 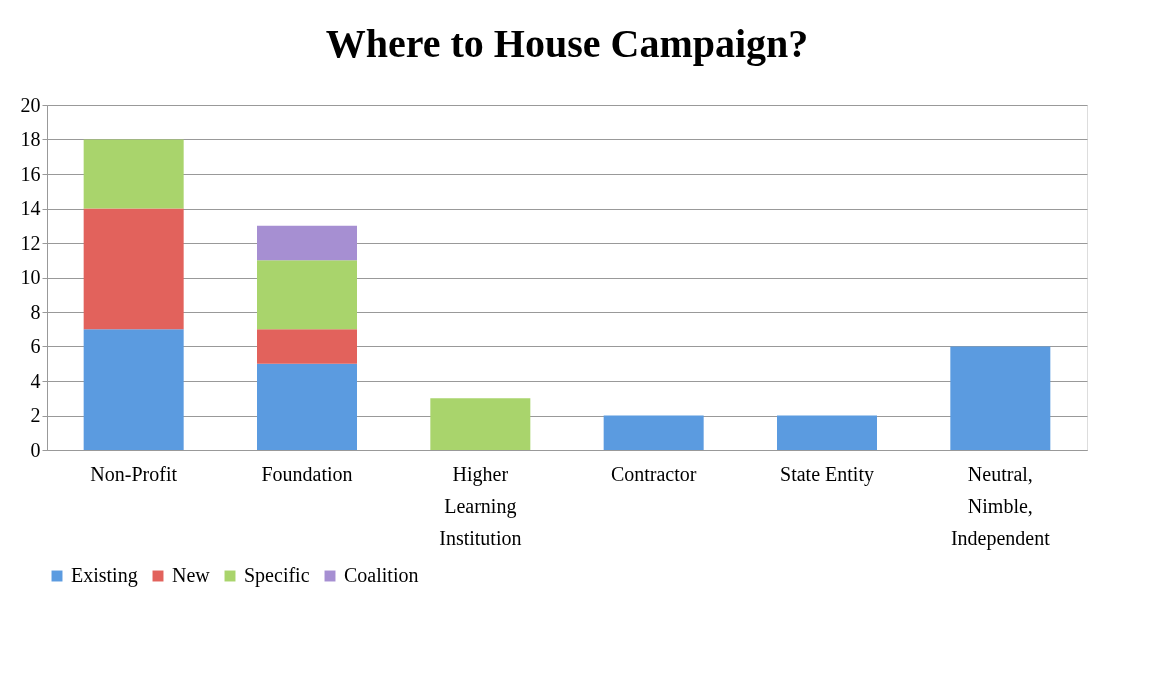 I want to click on y-tick-label: 14, so click(x=30, y=208).